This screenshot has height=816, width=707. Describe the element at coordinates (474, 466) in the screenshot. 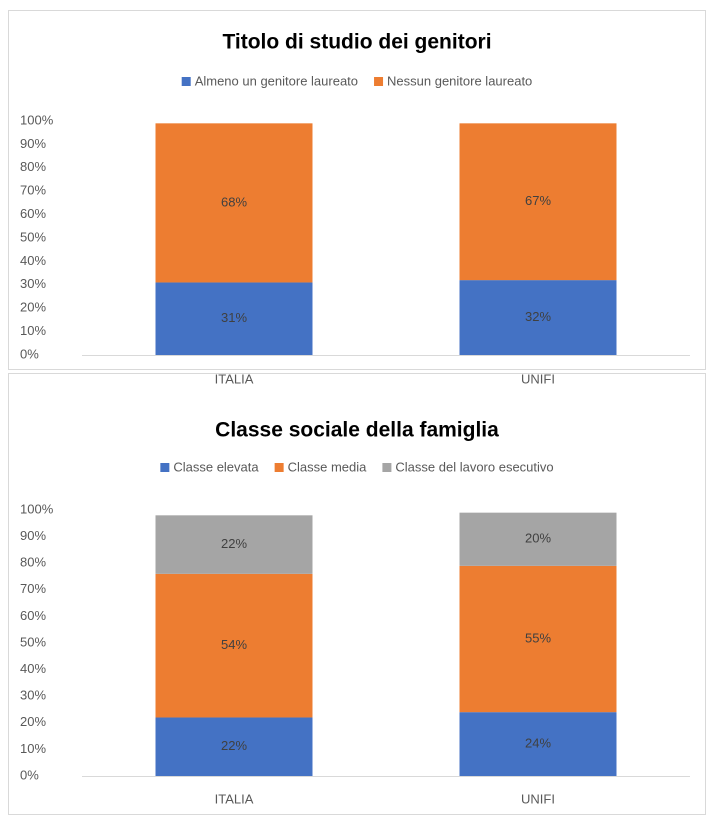

I see `legend-label: Classe del lavoro esecutivo` at that location.